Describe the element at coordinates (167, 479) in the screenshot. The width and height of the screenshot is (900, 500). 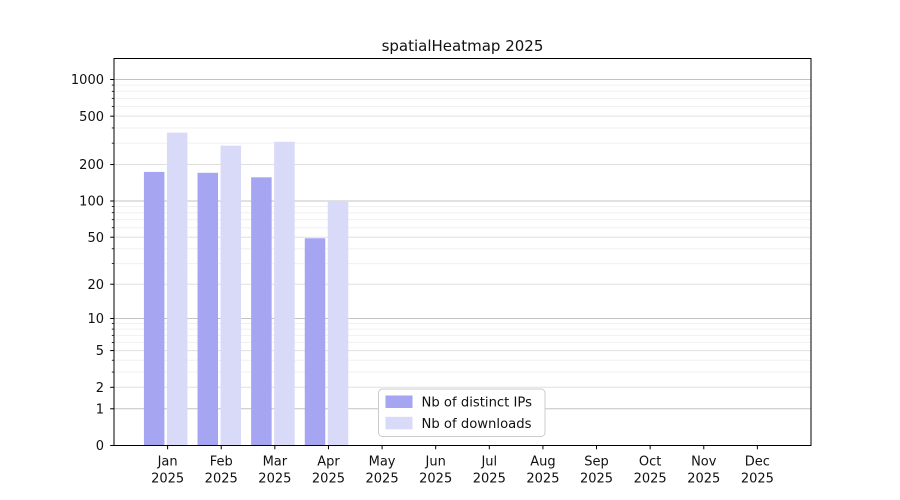
I see `x-tick-label-year-jan: 2025` at that location.